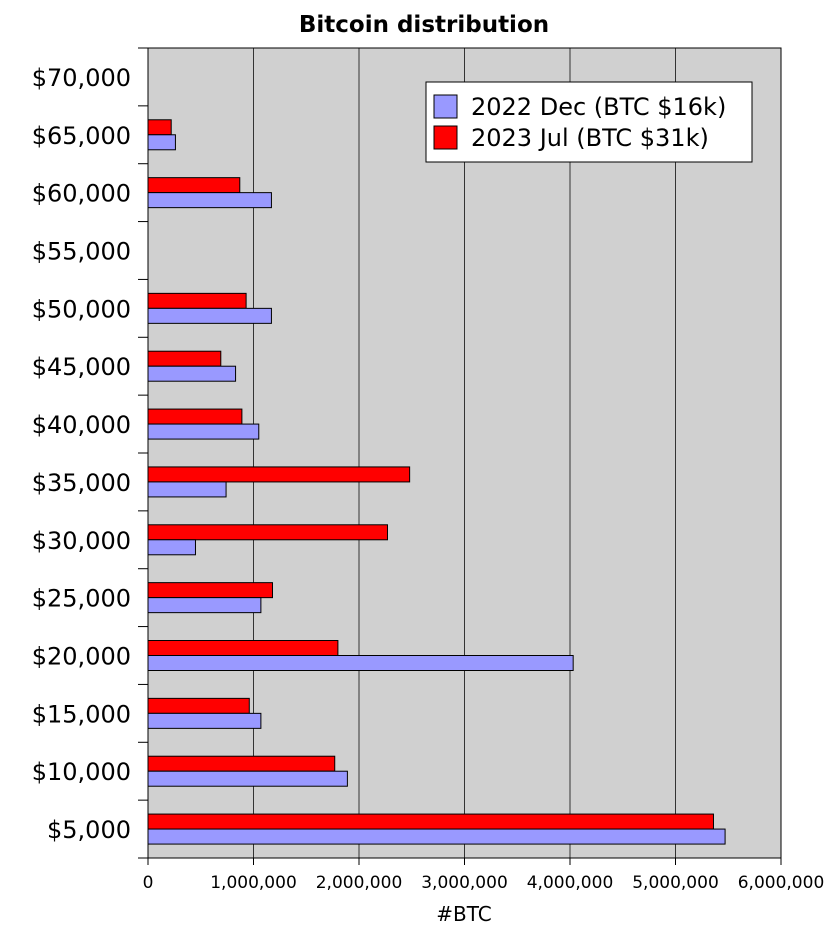  What do you see at coordinates (81, 772) in the screenshot?
I see `y-tick-label: $10,000` at bounding box center [81, 772].